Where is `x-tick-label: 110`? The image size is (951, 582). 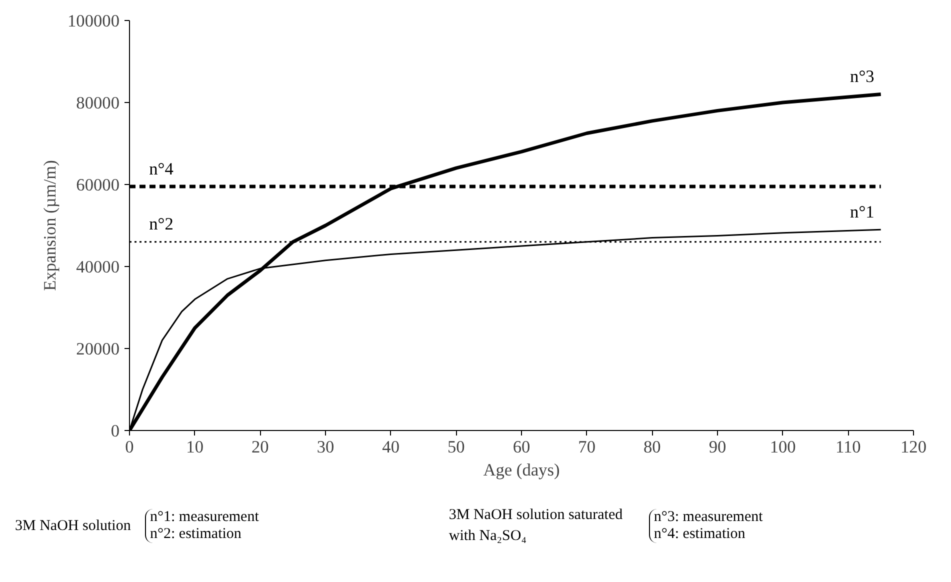 x-tick-label: 110 is located at coordinates (848, 447).